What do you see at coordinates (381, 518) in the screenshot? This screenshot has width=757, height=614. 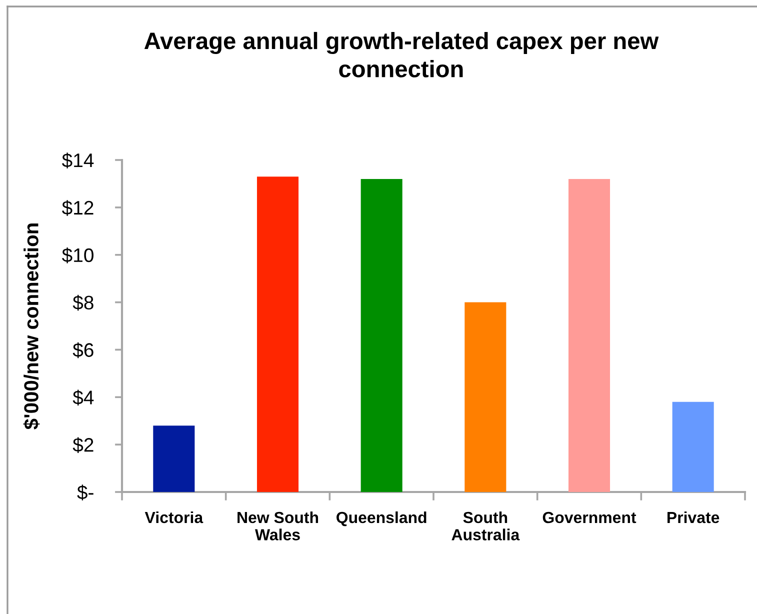 I see `x-tick-label: Queensland` at bounding box center [381, 518].